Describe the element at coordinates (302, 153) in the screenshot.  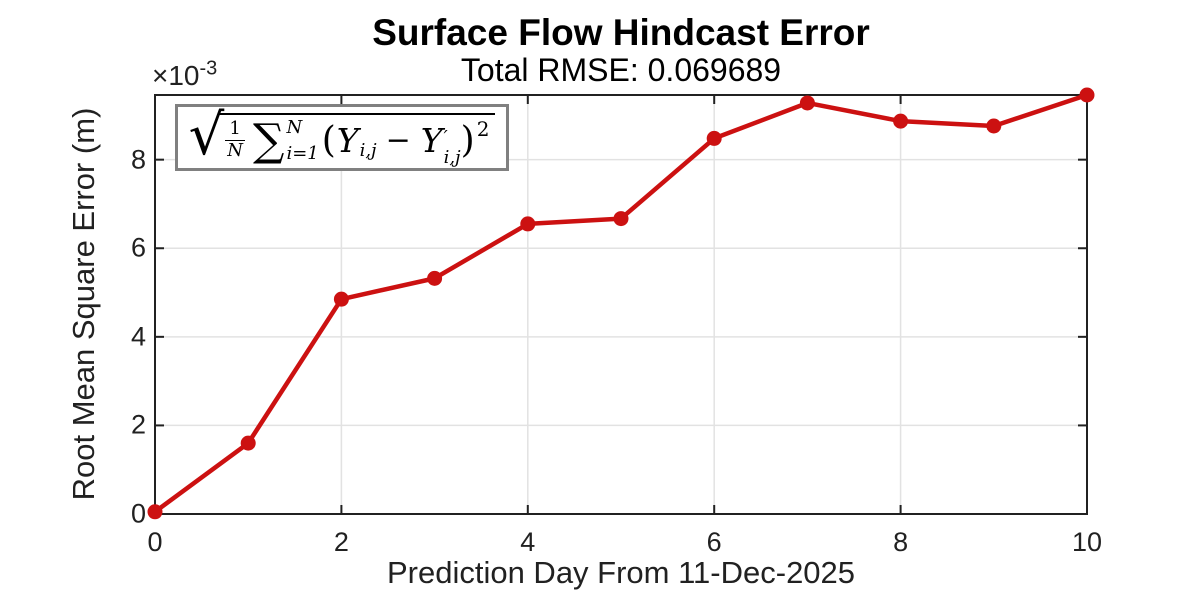
I see `sigma-lower-limit: i=1` at that location.